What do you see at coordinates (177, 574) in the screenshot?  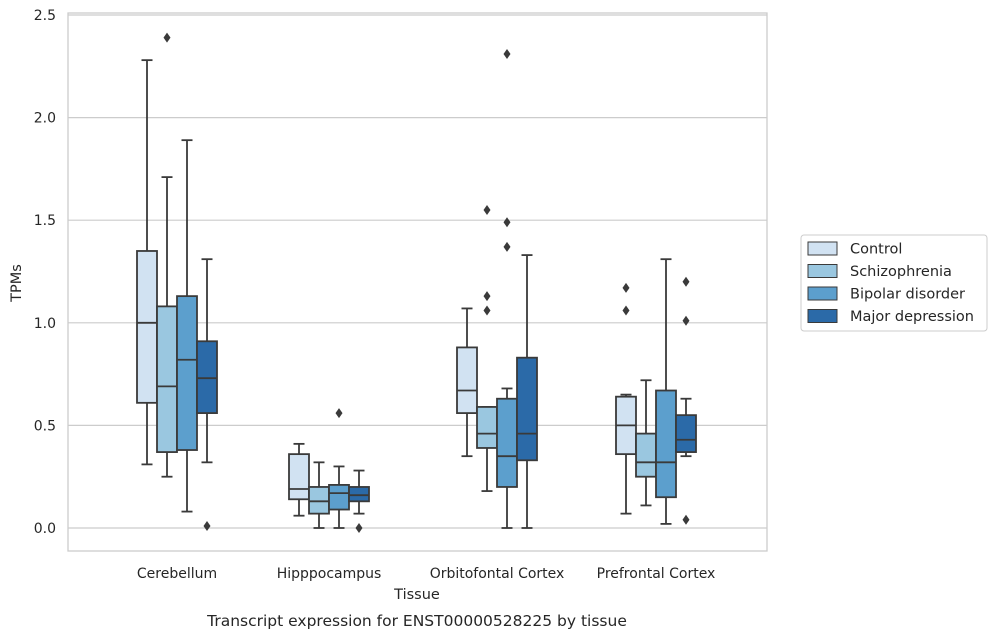 I see `x-tick-label: Cerebellum` at bounding box center [177, 574].